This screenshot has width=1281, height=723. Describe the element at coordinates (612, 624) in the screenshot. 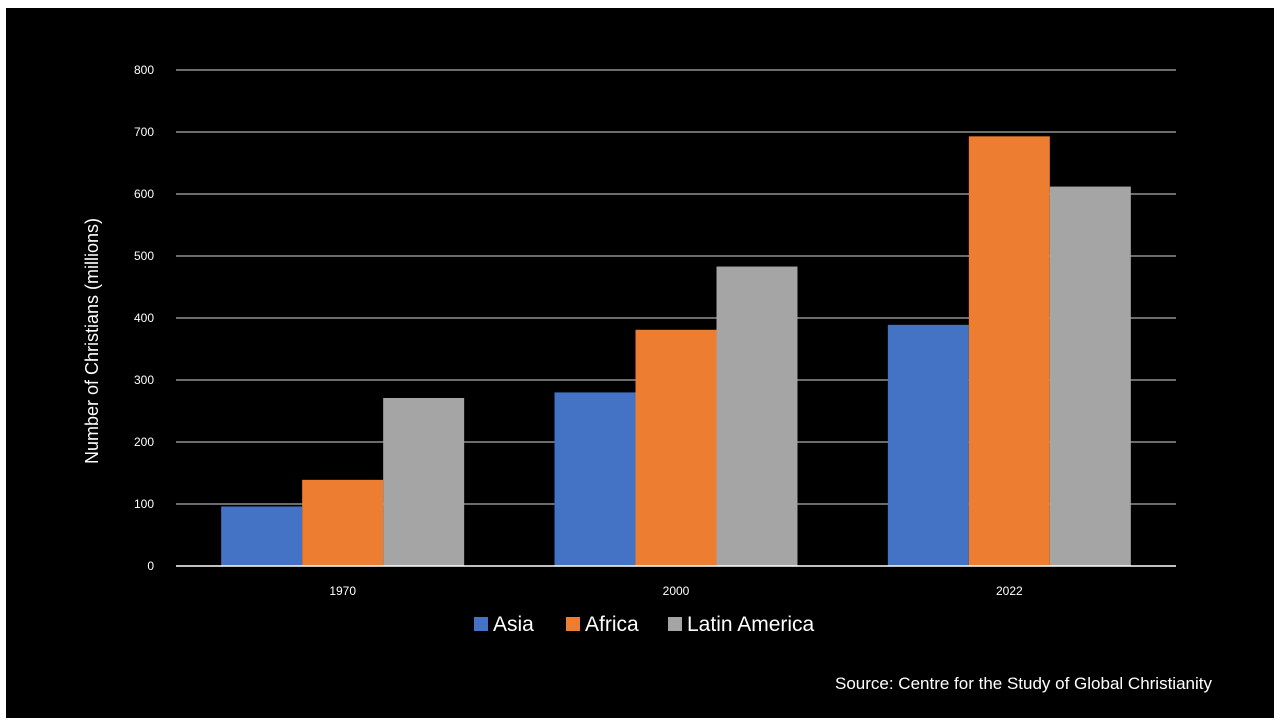

I see `legend-label-africa: Africa` at that location.